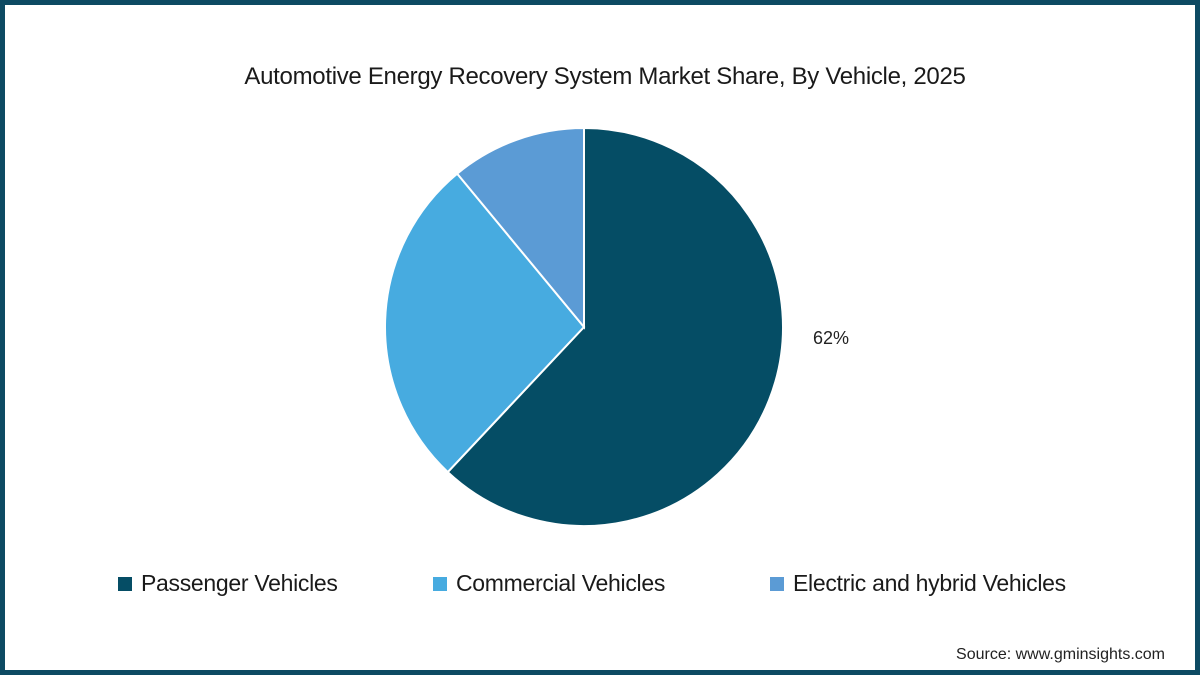  I want to click on pie-slice-commercial, so click(485, 323).